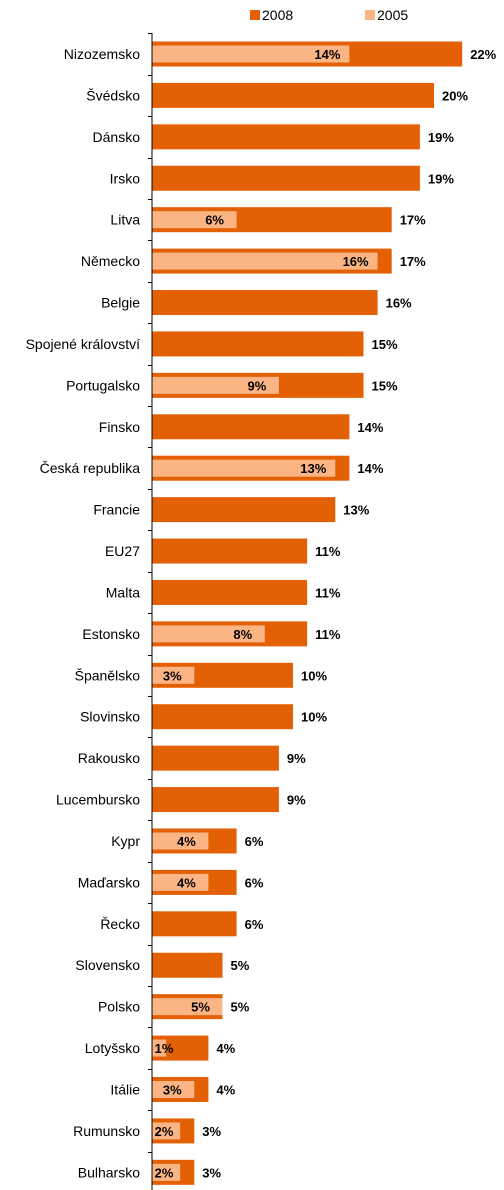 Image resolution: width=504 pixels, height=1190 pixels. I want to click on data-label-2005-nizozemsko: 14%, so click(327, 54).